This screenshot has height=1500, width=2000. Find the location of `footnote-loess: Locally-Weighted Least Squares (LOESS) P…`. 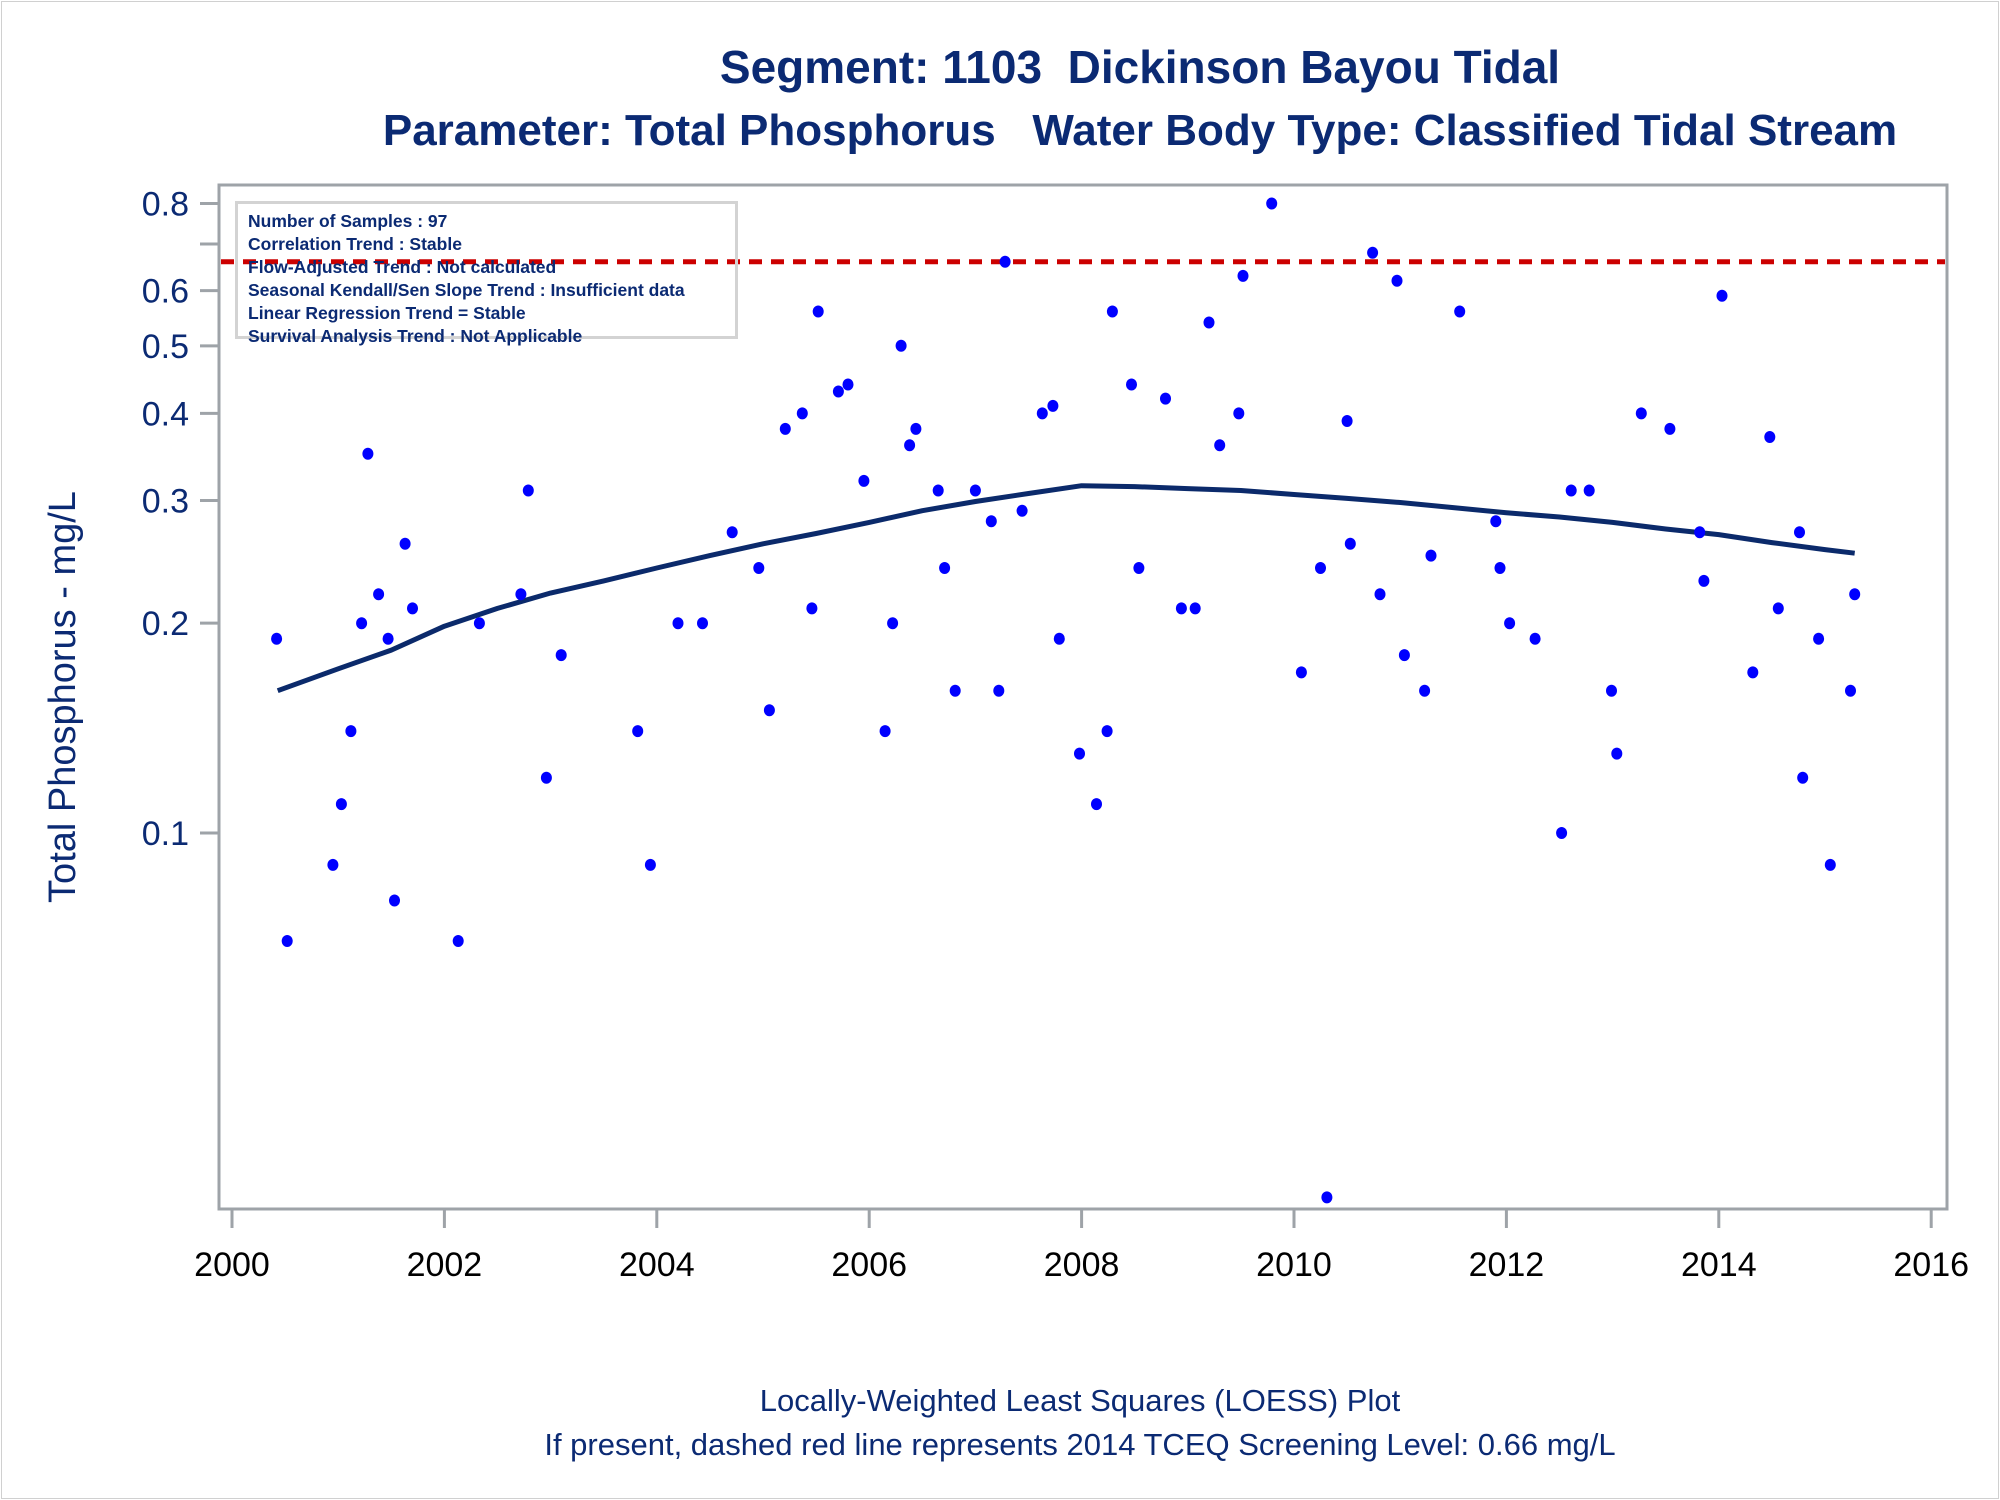

footnote-loess: Locally-Weighted Least Squares (LOESS) P… is located at coordinates (1080, 1400).